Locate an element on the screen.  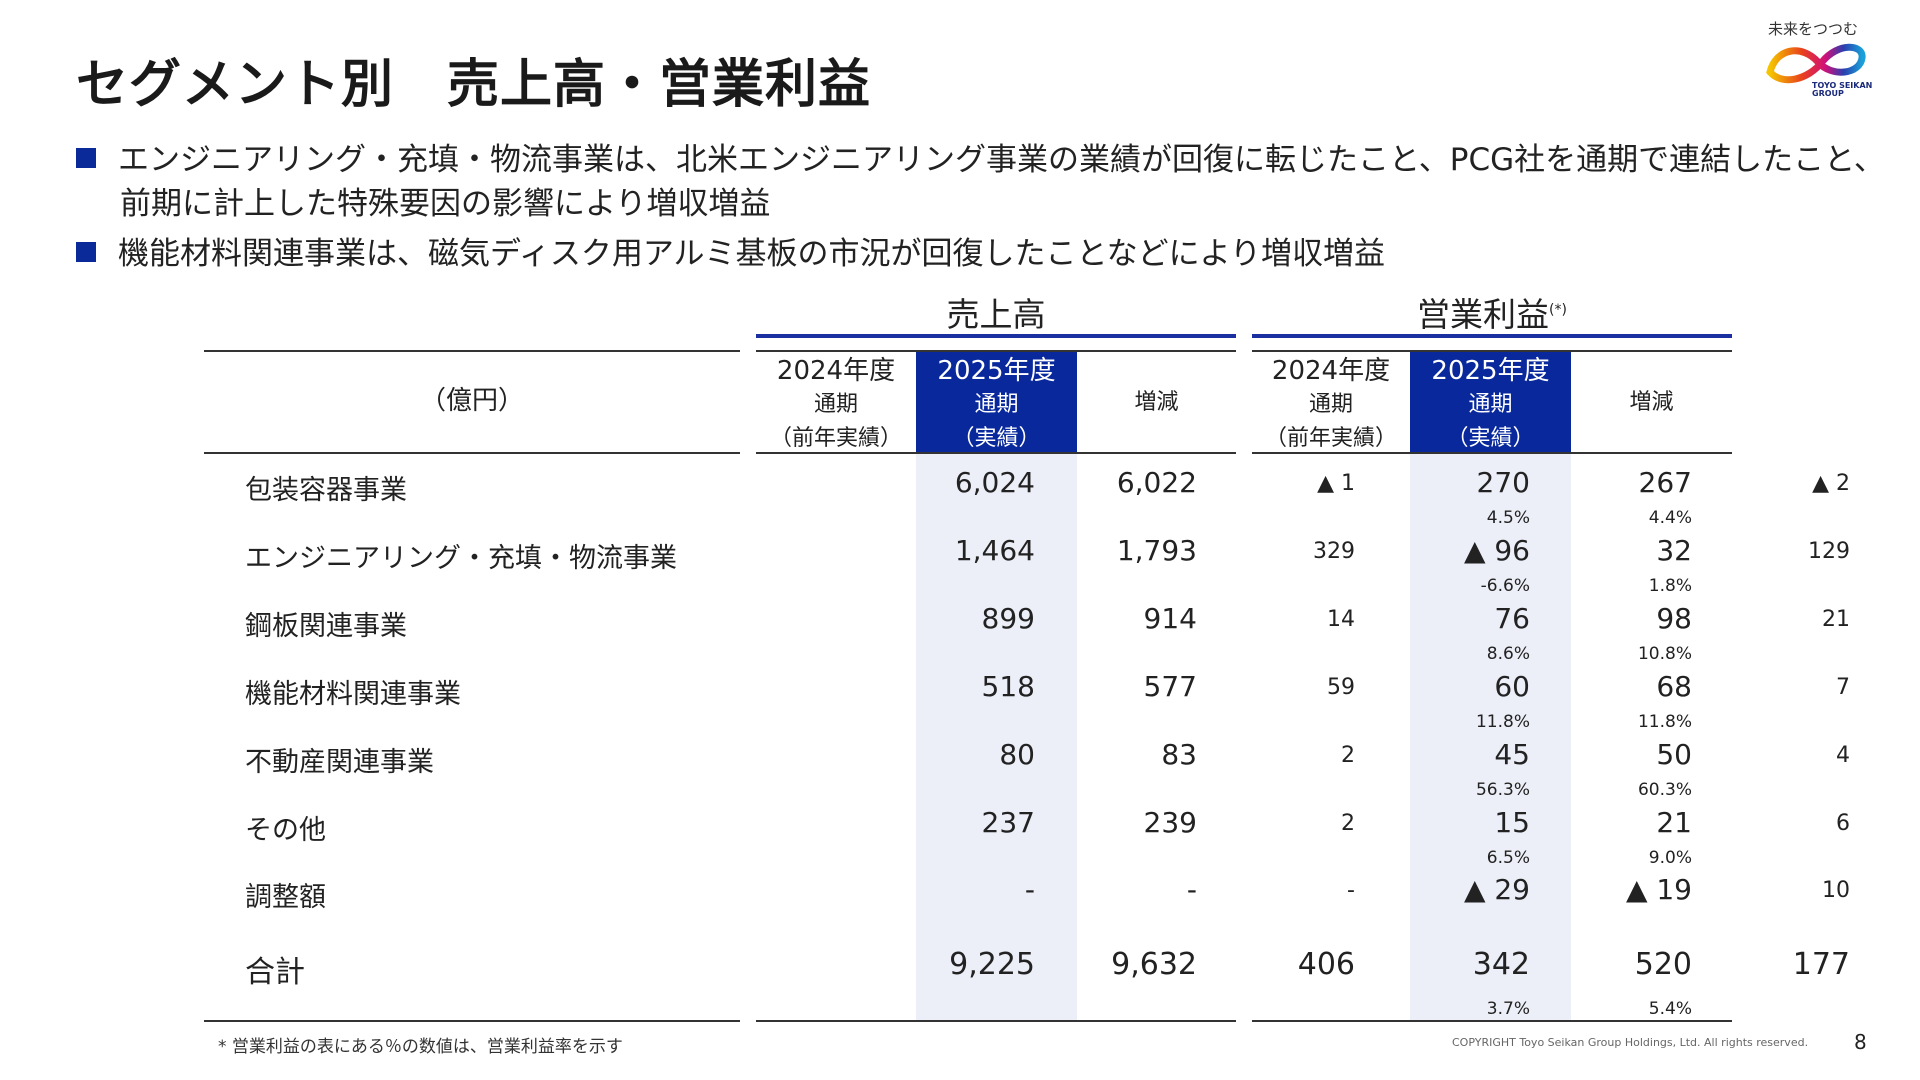
row-label: 包装容器事業 is located at coordinates (326, 490).